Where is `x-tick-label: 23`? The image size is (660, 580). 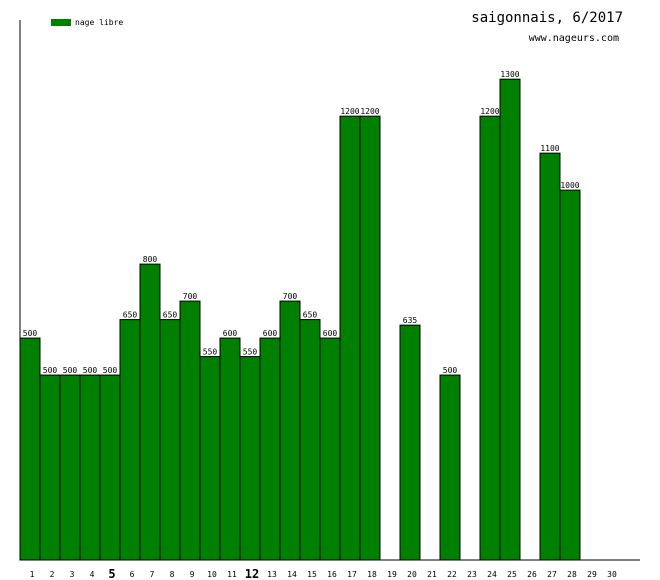 x-tick-label: 23 is located at coordinates (472, 574).